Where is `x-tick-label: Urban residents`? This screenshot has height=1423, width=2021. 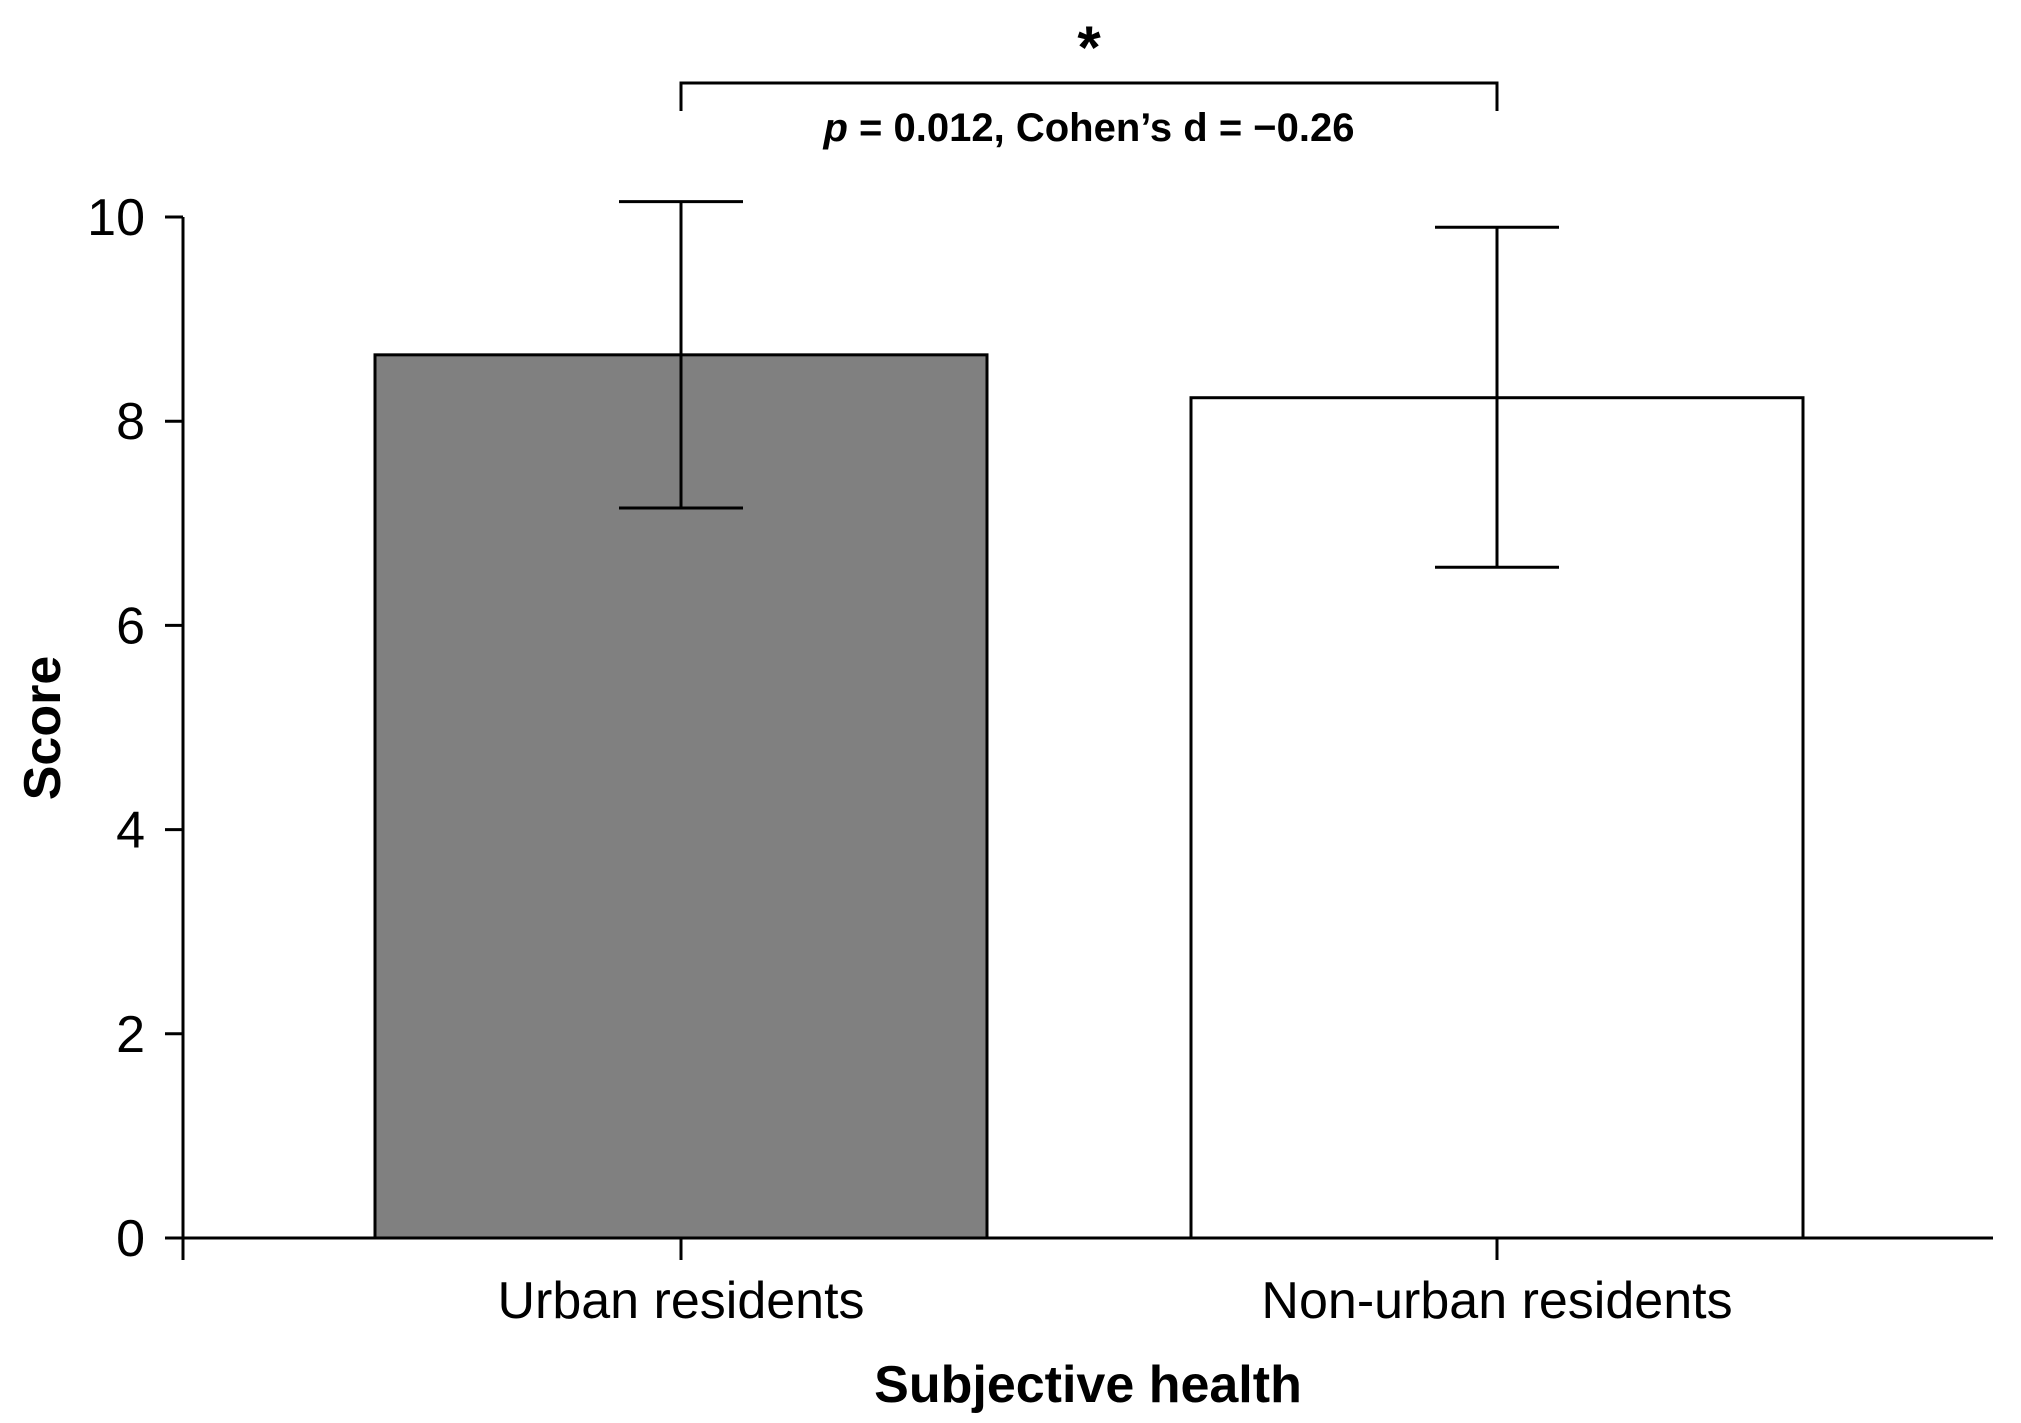
x-tick-label: Urban residents is located at coordinates (680, 1301).